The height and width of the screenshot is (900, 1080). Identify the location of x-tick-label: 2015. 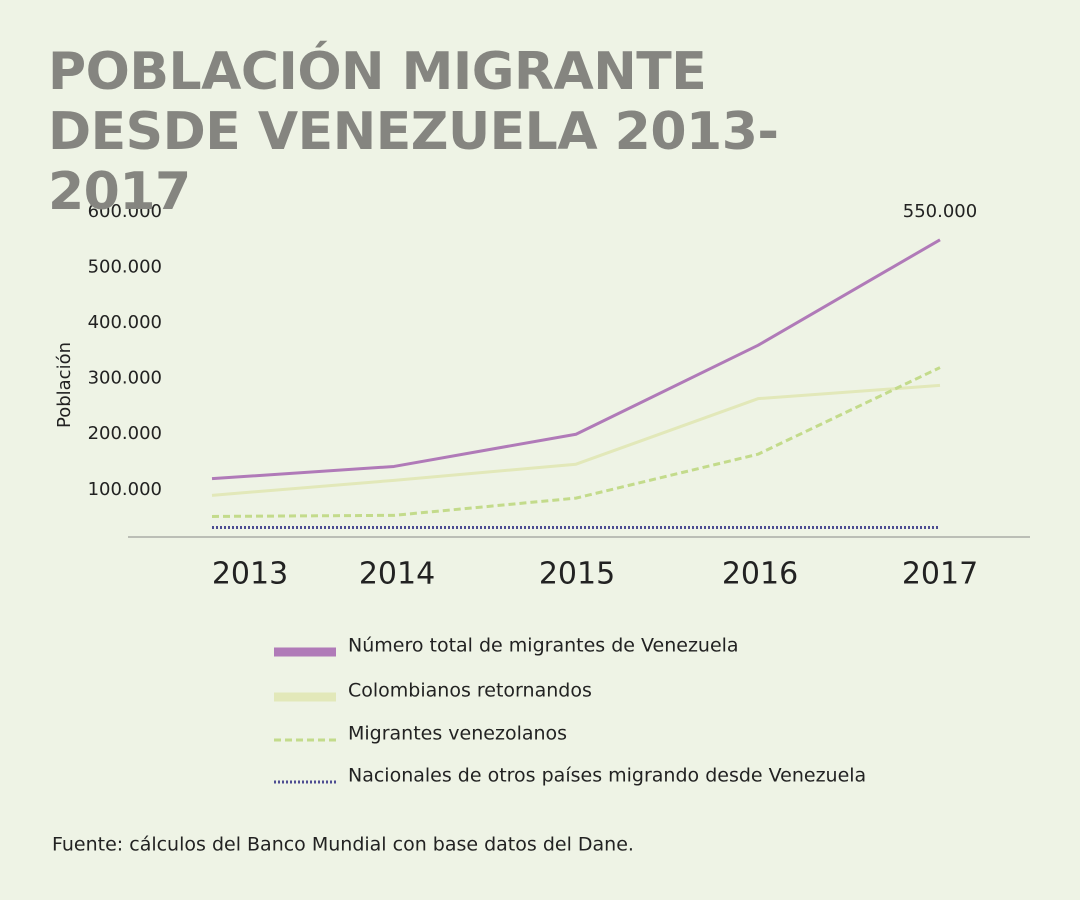
(577, 574).